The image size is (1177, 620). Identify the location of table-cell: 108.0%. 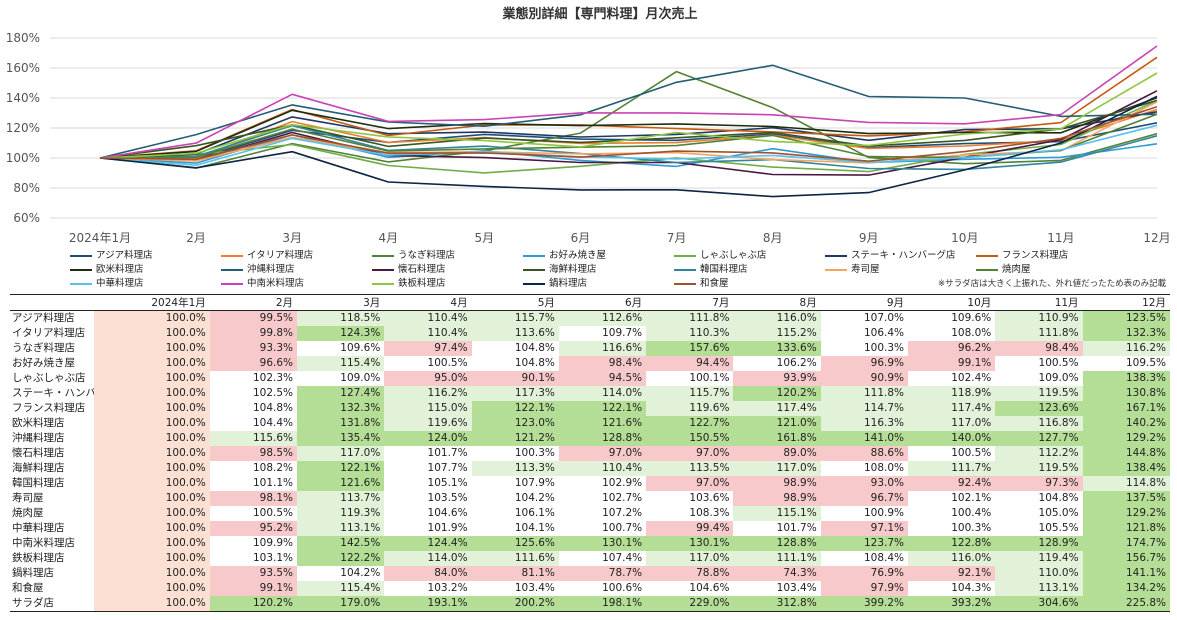
(952, 333).